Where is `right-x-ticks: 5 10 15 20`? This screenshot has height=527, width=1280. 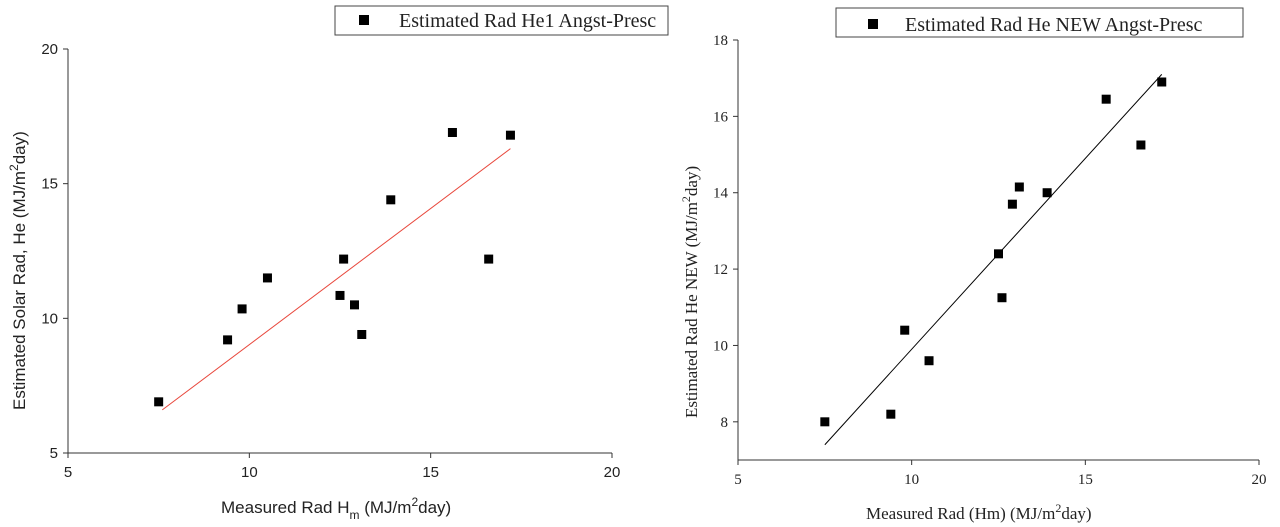 right-x-ticks: 5 10 15 20 is located at coordinates (1000, 474).